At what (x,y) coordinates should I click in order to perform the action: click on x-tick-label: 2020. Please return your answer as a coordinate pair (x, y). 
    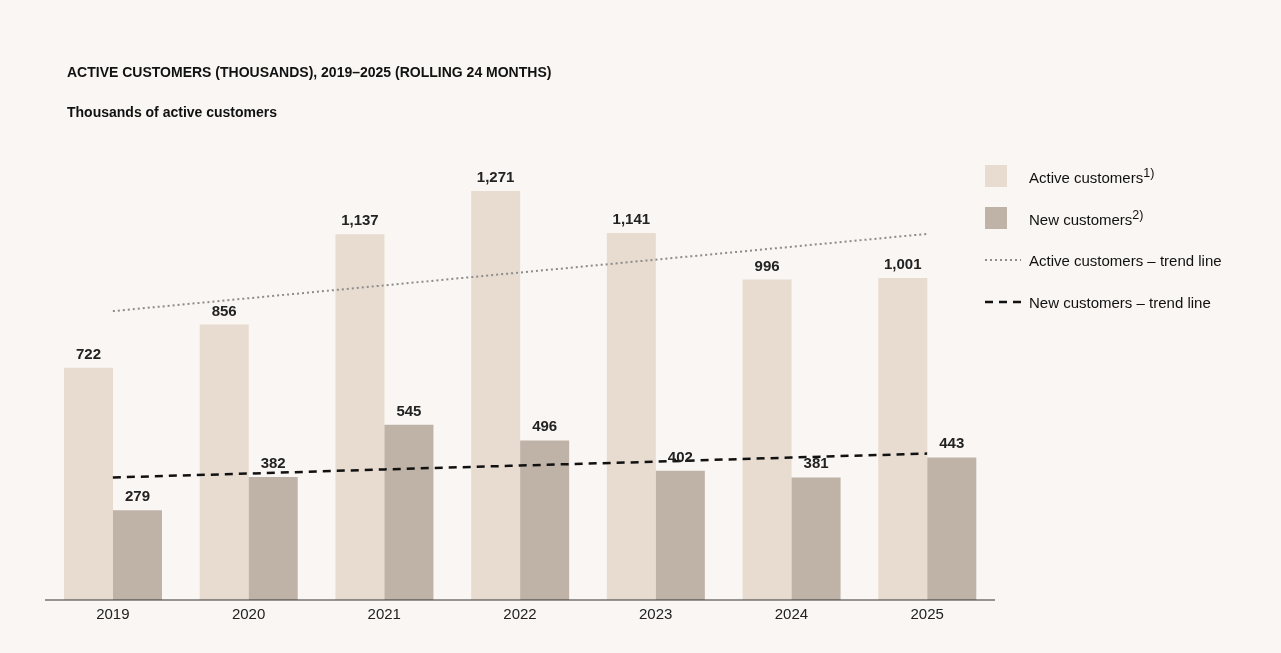
    Looking at the image, I should click on (248, 613).